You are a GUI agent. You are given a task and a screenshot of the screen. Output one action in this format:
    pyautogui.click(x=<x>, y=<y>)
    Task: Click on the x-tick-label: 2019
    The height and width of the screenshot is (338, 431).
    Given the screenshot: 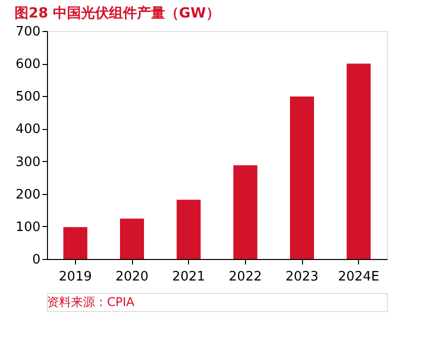 What is the action you would take?
    pyautogui.click(x=75, y=277)
    